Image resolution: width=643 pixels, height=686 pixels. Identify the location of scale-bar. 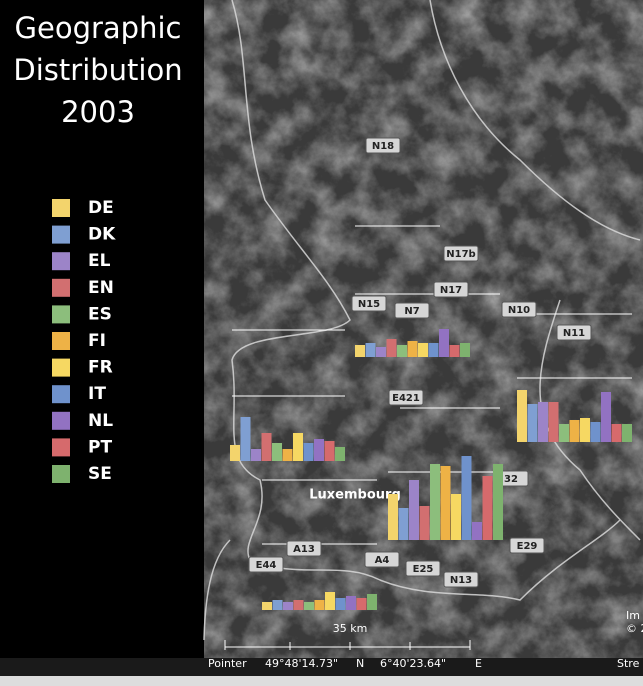
(347, 645).